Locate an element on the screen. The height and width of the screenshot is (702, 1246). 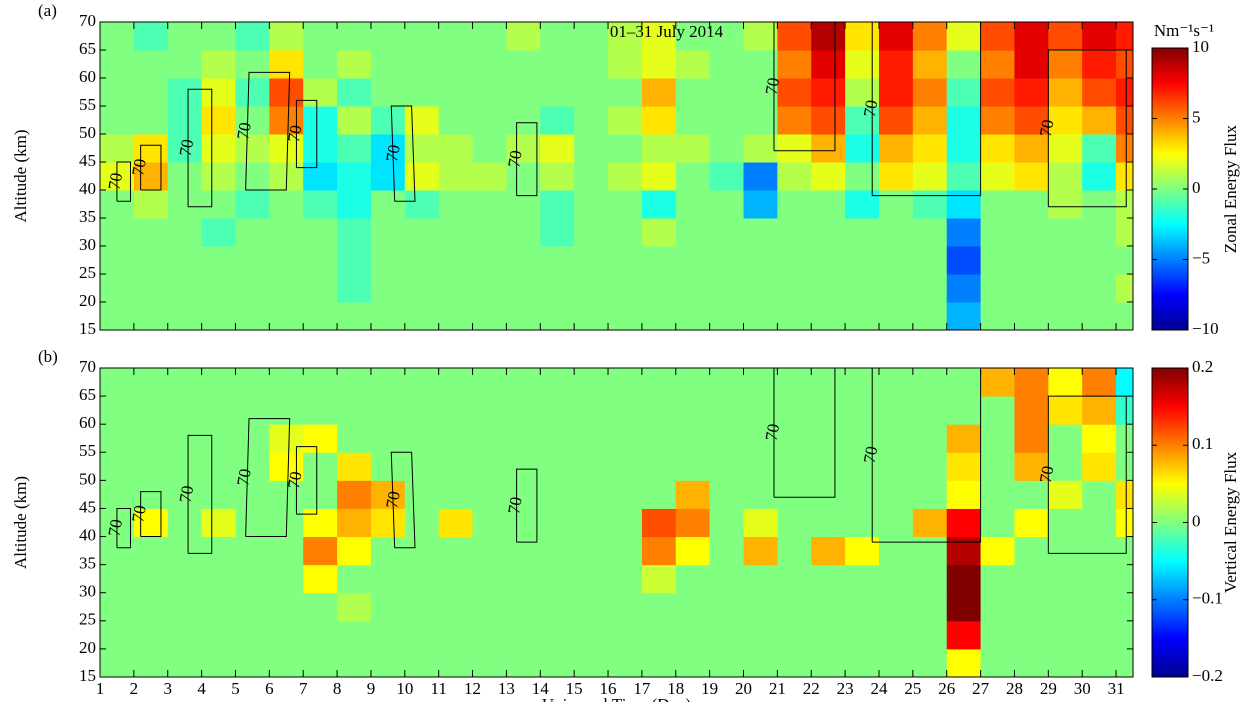
colorbar-units: Nm⁻¹s⁻¹ is located at coordinates (1184, 30).